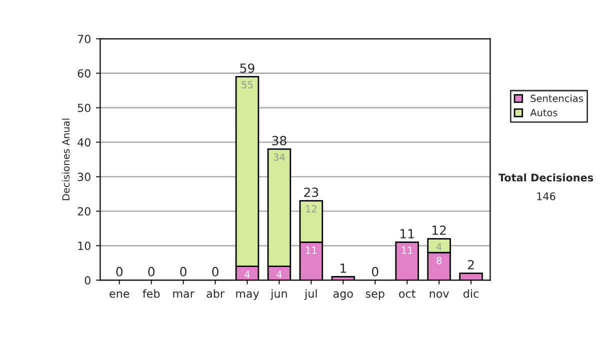  I want to click on x-tick-label: jun, so click(278, 294).